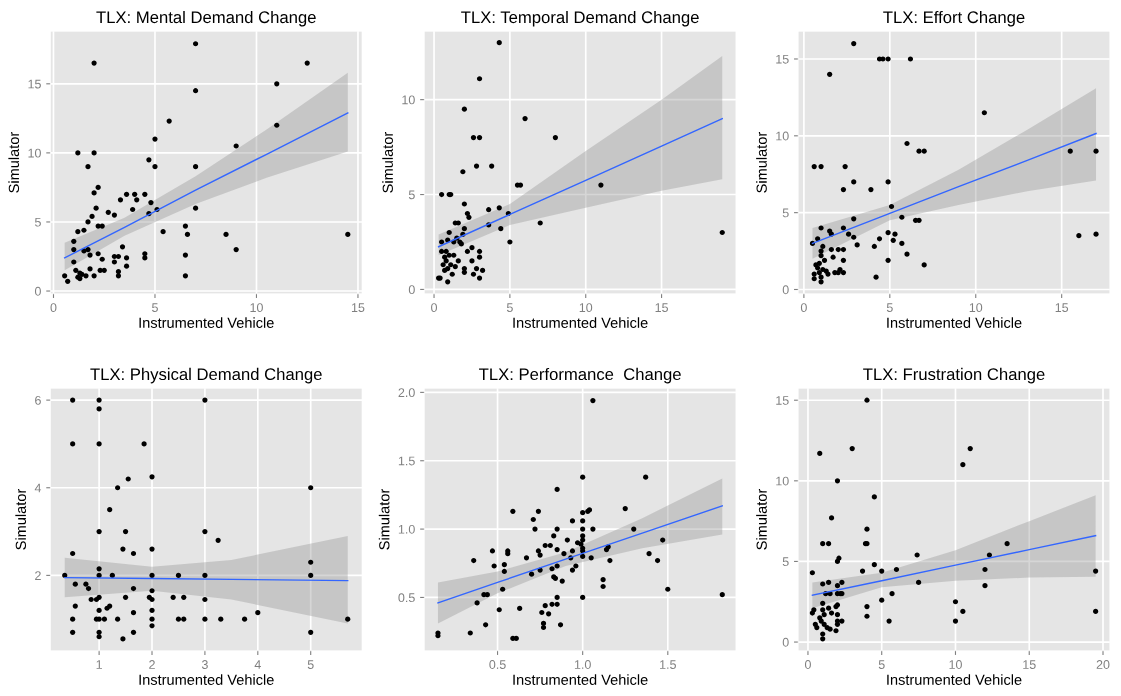 The width and height of the screenshot is (1121, 696). Describe the element at coordinates (38, 488) in the screenshot. I see `y-tick-label: 4` at that location.